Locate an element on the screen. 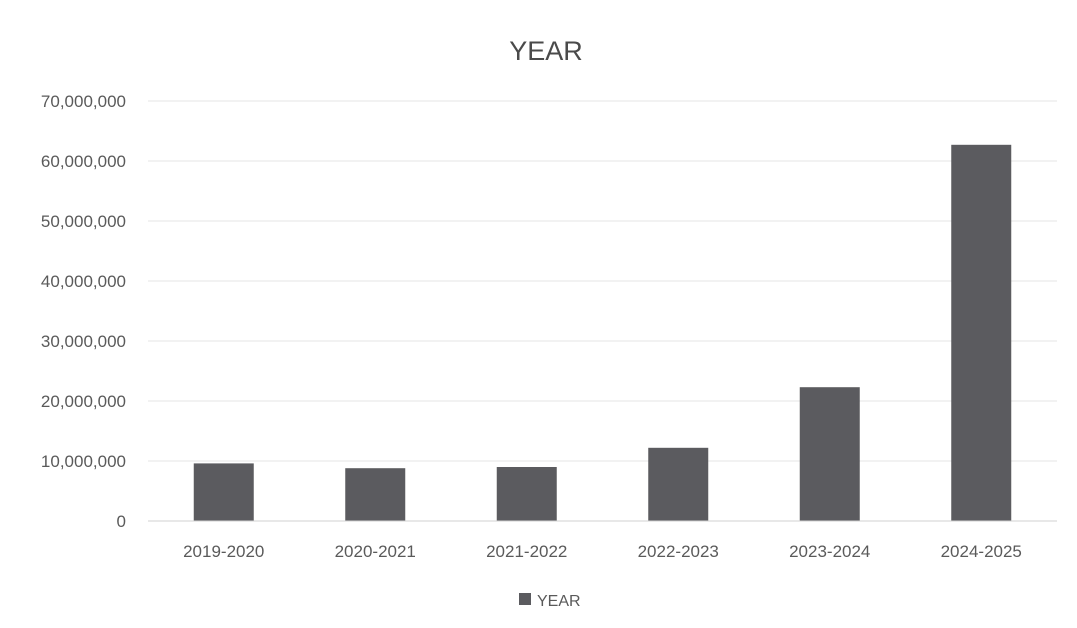 The image size is (1077, 628). legend-swatch-year is located at coordinates (525, 599).